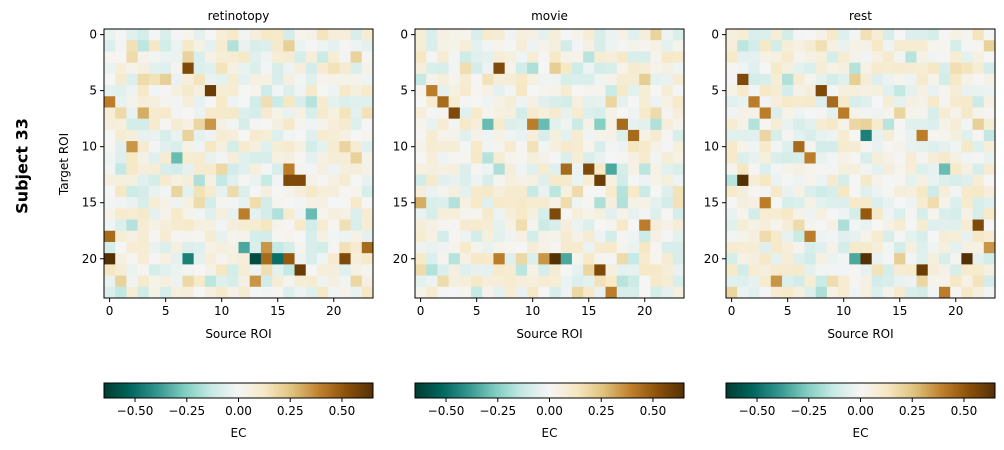 This screenshot has height=450, width=1004. Describe the element at coordinates (497, 411) in the screenshot. I see `colorbar-tick-label: −0.25` at that location.